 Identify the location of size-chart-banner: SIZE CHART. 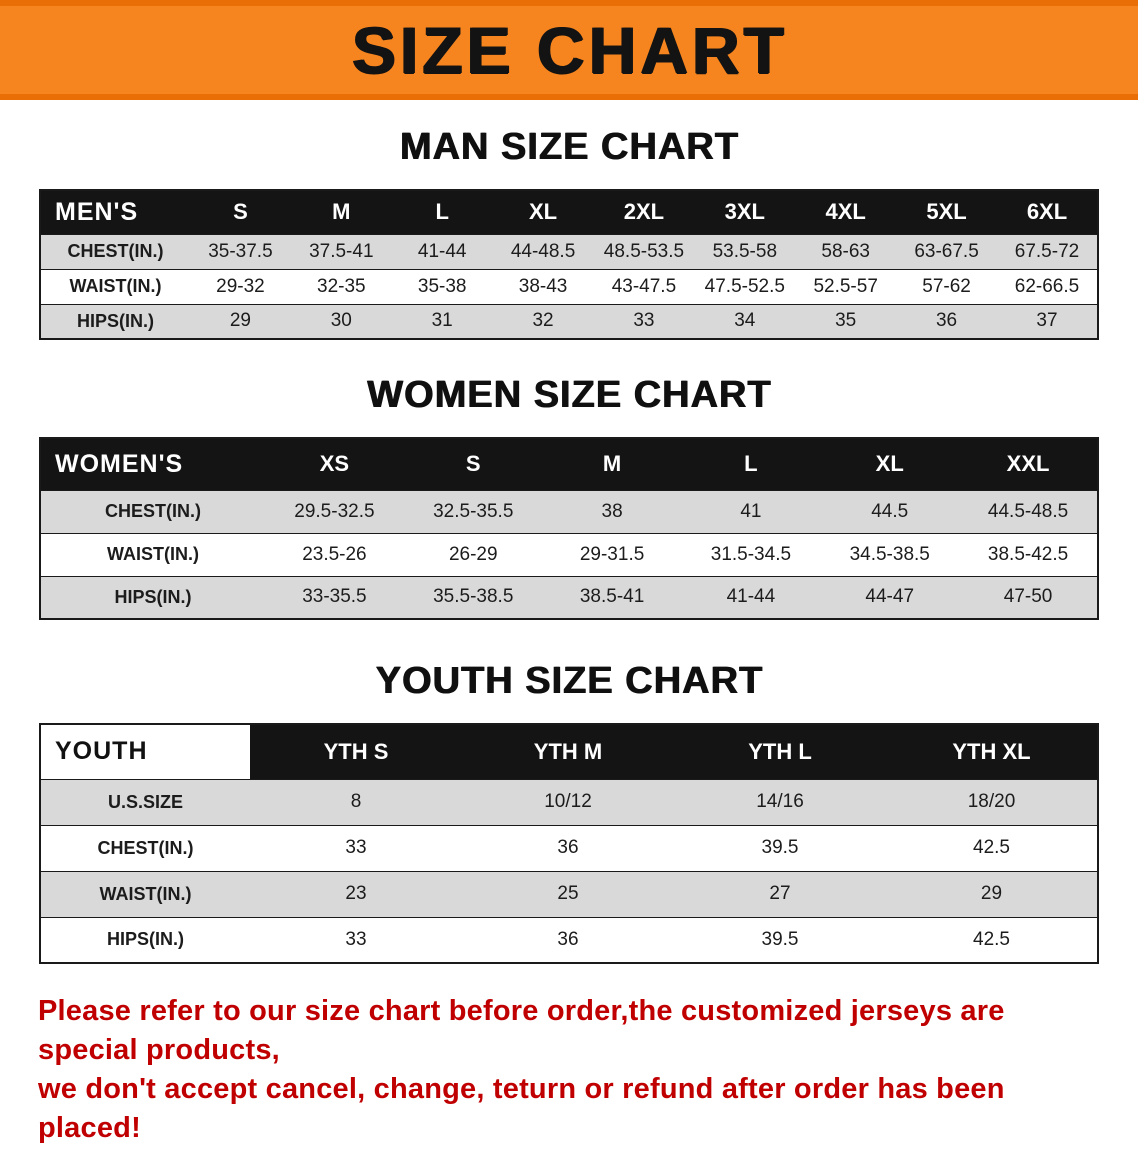
(569, 50).